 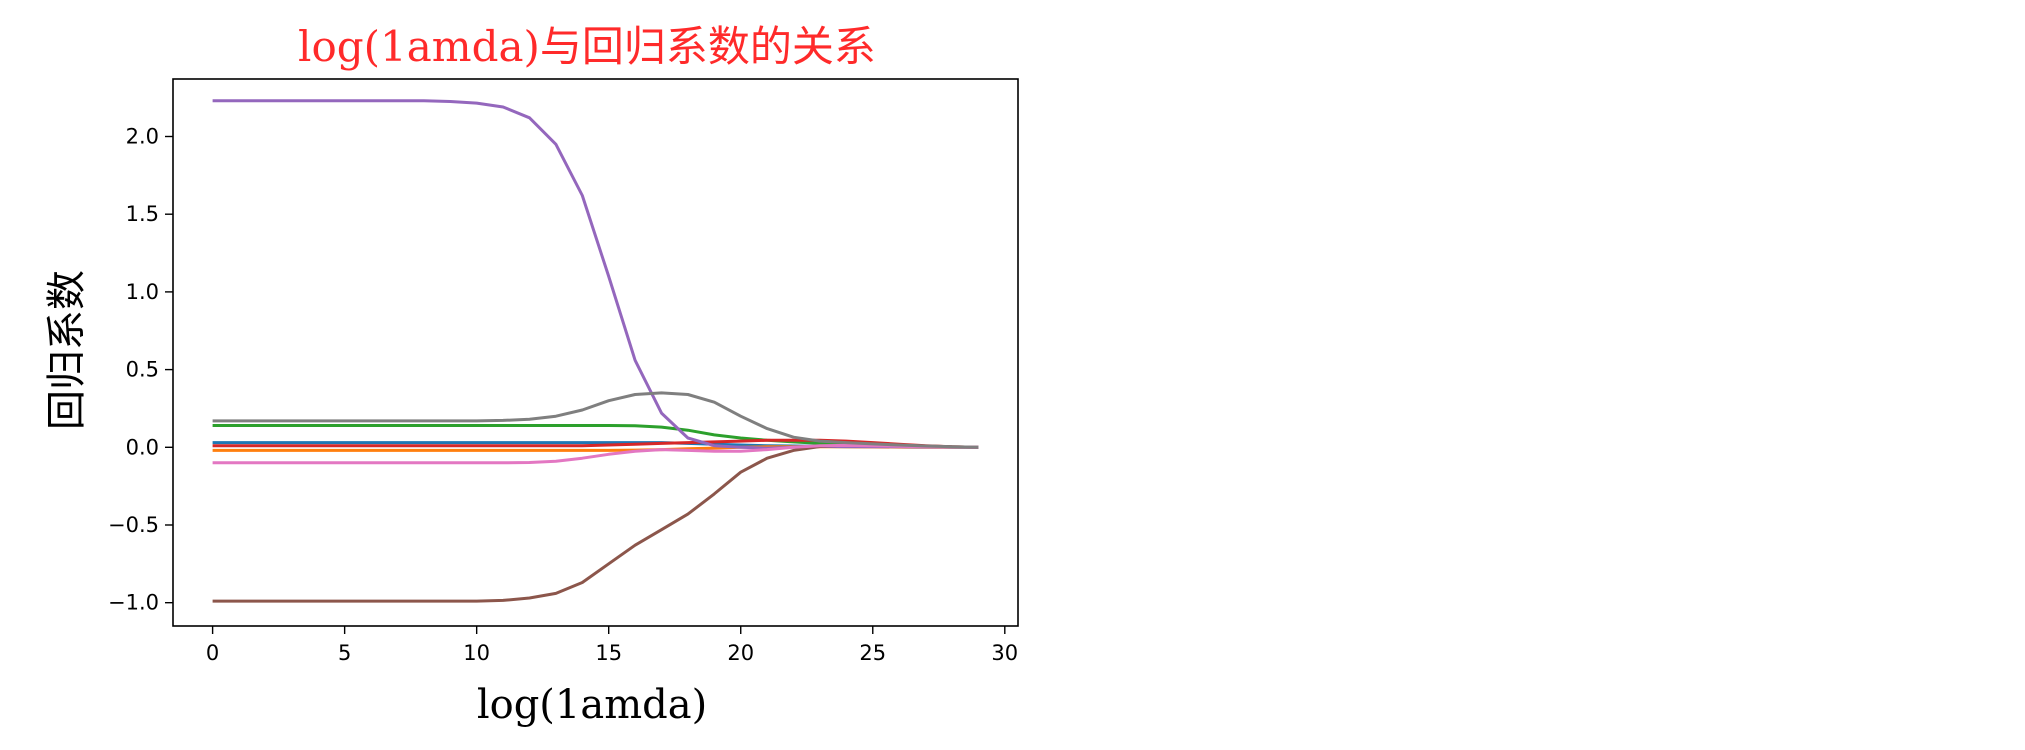 What do you see at coordinates (872, 653) in the screenshot?
I see `x-tick-label: 25` at bounding box center [872, 653].